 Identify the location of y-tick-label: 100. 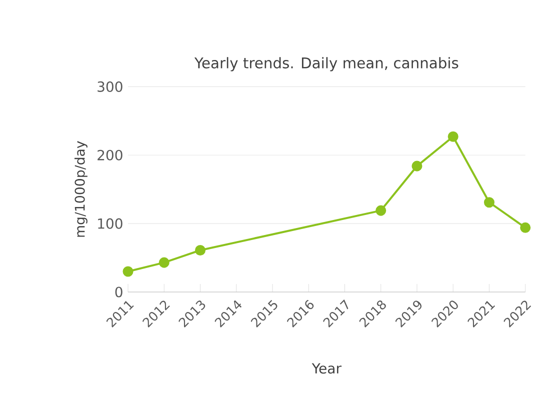
(110, 223).